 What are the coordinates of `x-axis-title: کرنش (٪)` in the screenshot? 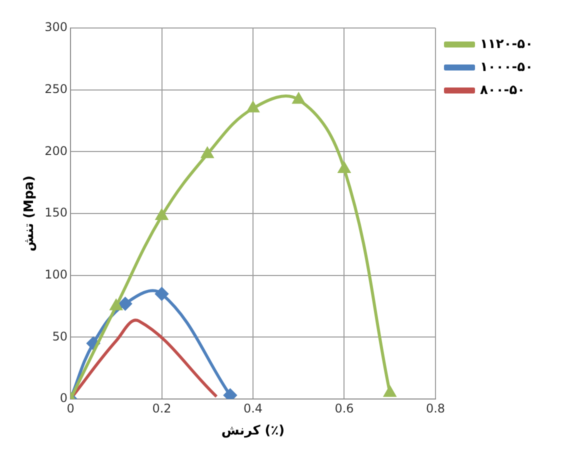 It's located at (253, 431).